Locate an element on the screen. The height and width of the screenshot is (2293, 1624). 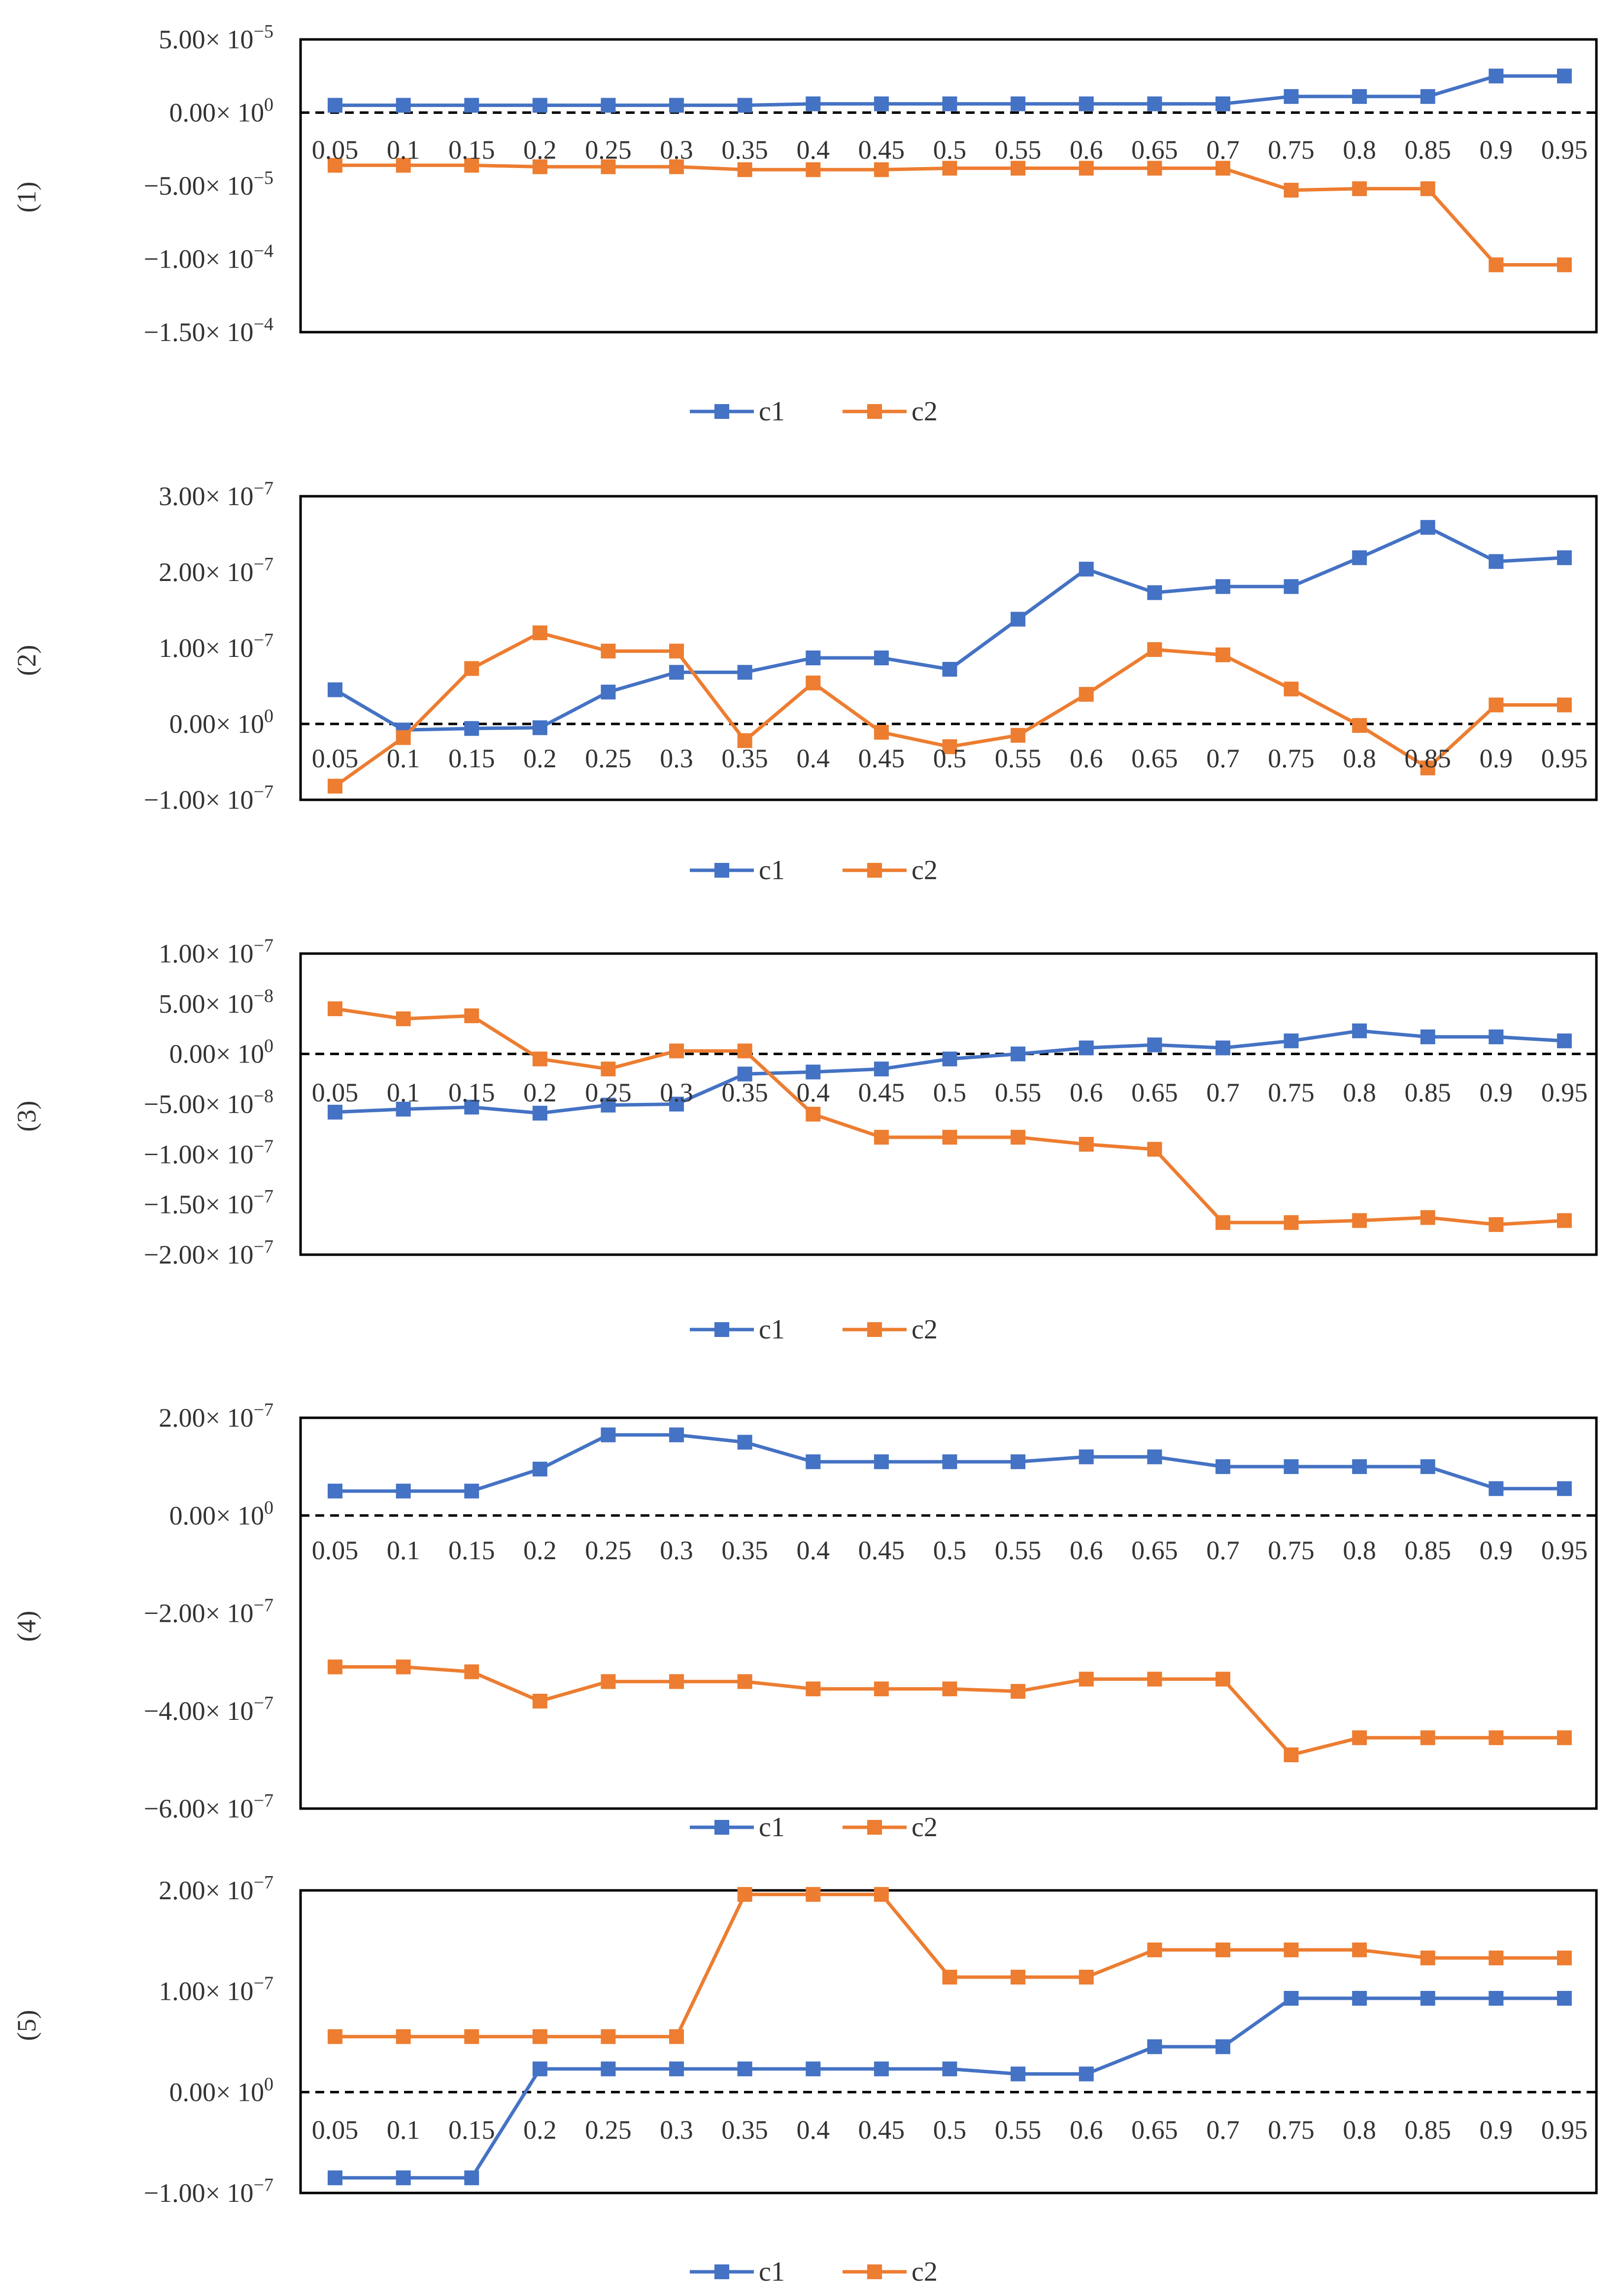
x-tick-label: 0.9 is located at coordinates (1497, 1550).